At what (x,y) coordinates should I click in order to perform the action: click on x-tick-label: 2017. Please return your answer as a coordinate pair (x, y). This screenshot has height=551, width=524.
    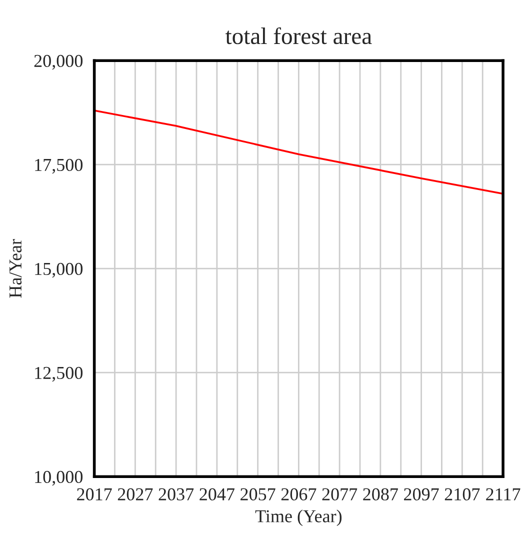
    Looking at the image, I should click on (94, 494).